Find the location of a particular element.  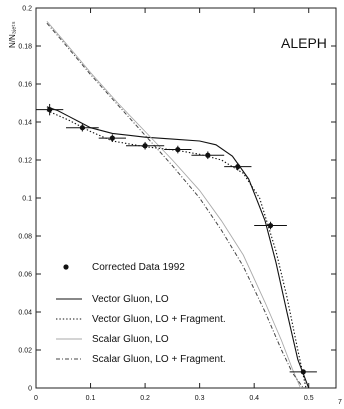

y-tick-label: 0.02 is located at coordinates (25, 351).